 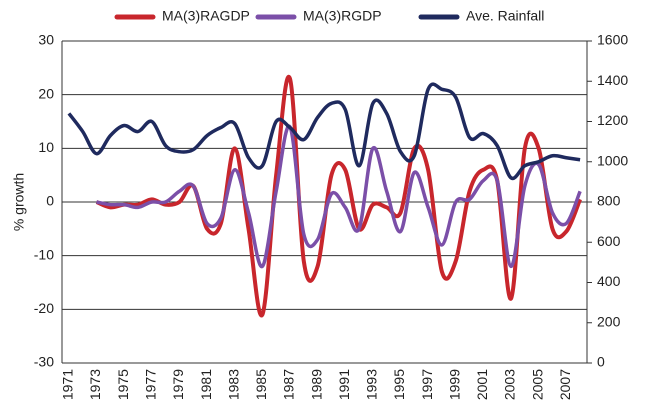 I want to click on y2-tick-label: 1000, so click(x=612, y=160).